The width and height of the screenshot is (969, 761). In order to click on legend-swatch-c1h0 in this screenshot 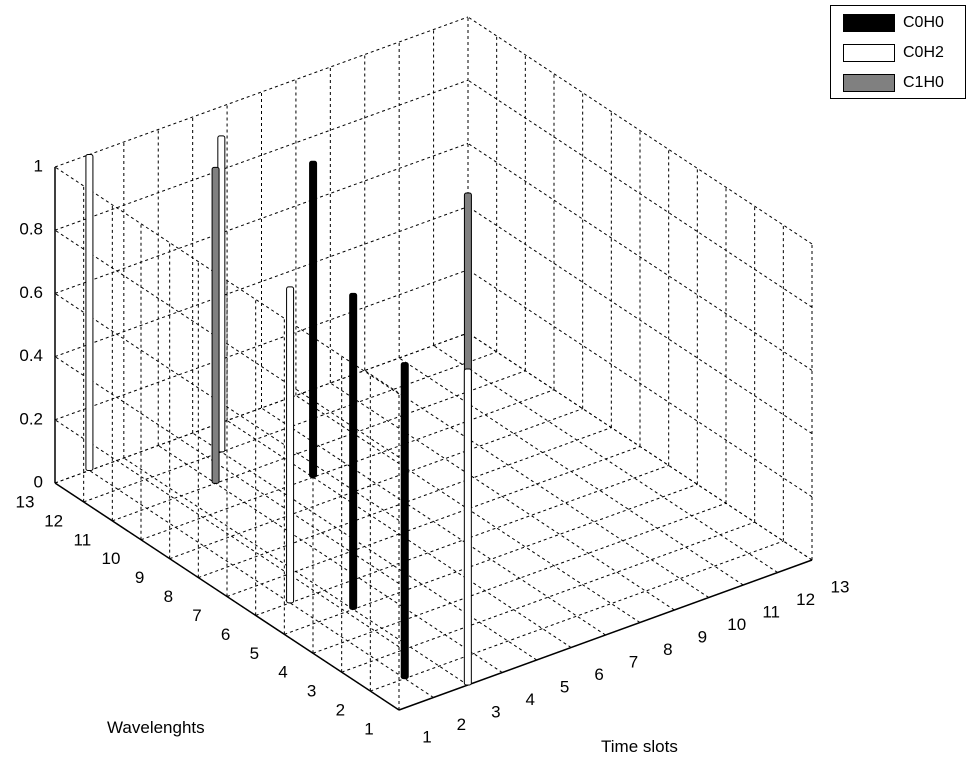, I will do `click(869, 83)`.